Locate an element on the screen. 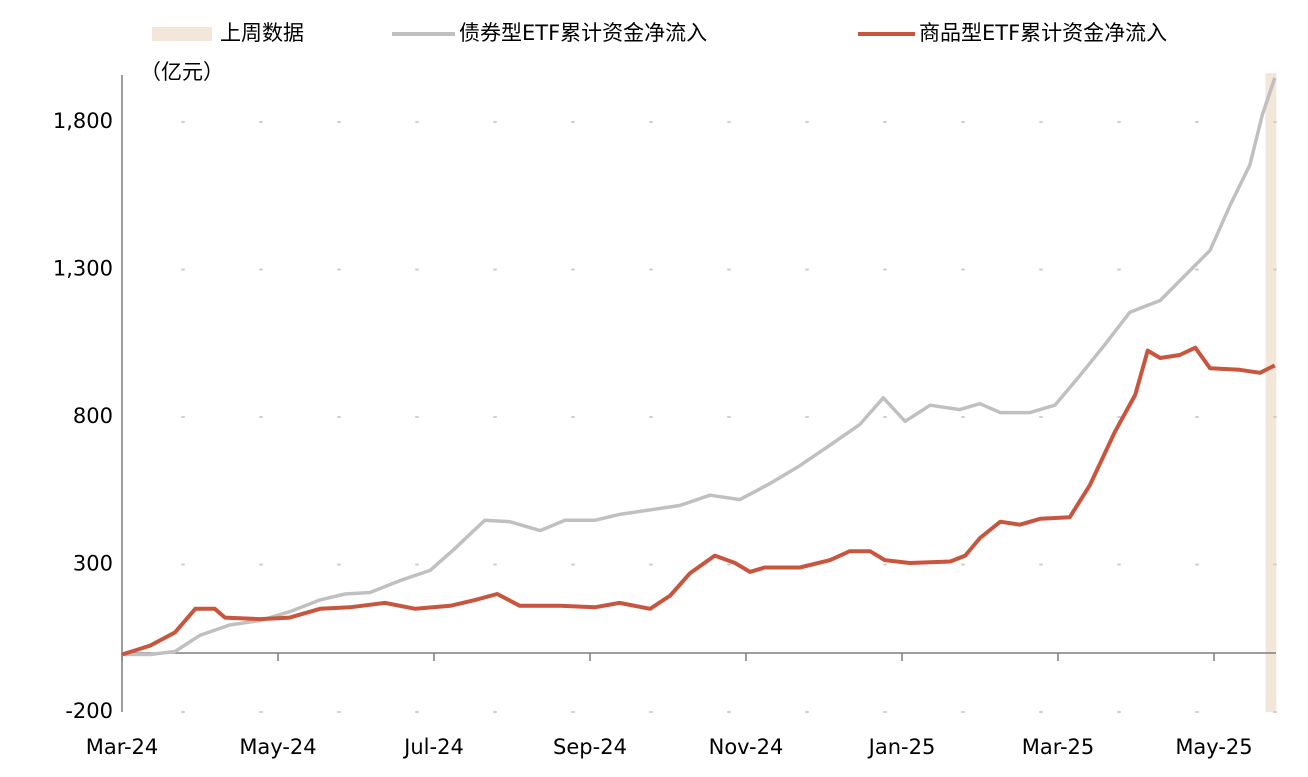 The width and height of the screenshot is (1308, 777). x-tick-label: Jan-25 is located at coordinates (901, 747).